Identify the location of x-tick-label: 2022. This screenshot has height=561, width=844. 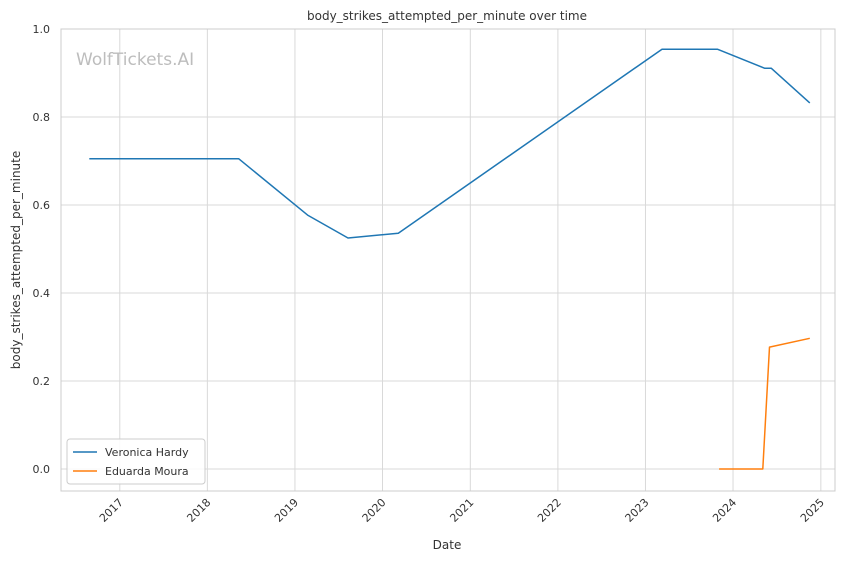
(549, 510).